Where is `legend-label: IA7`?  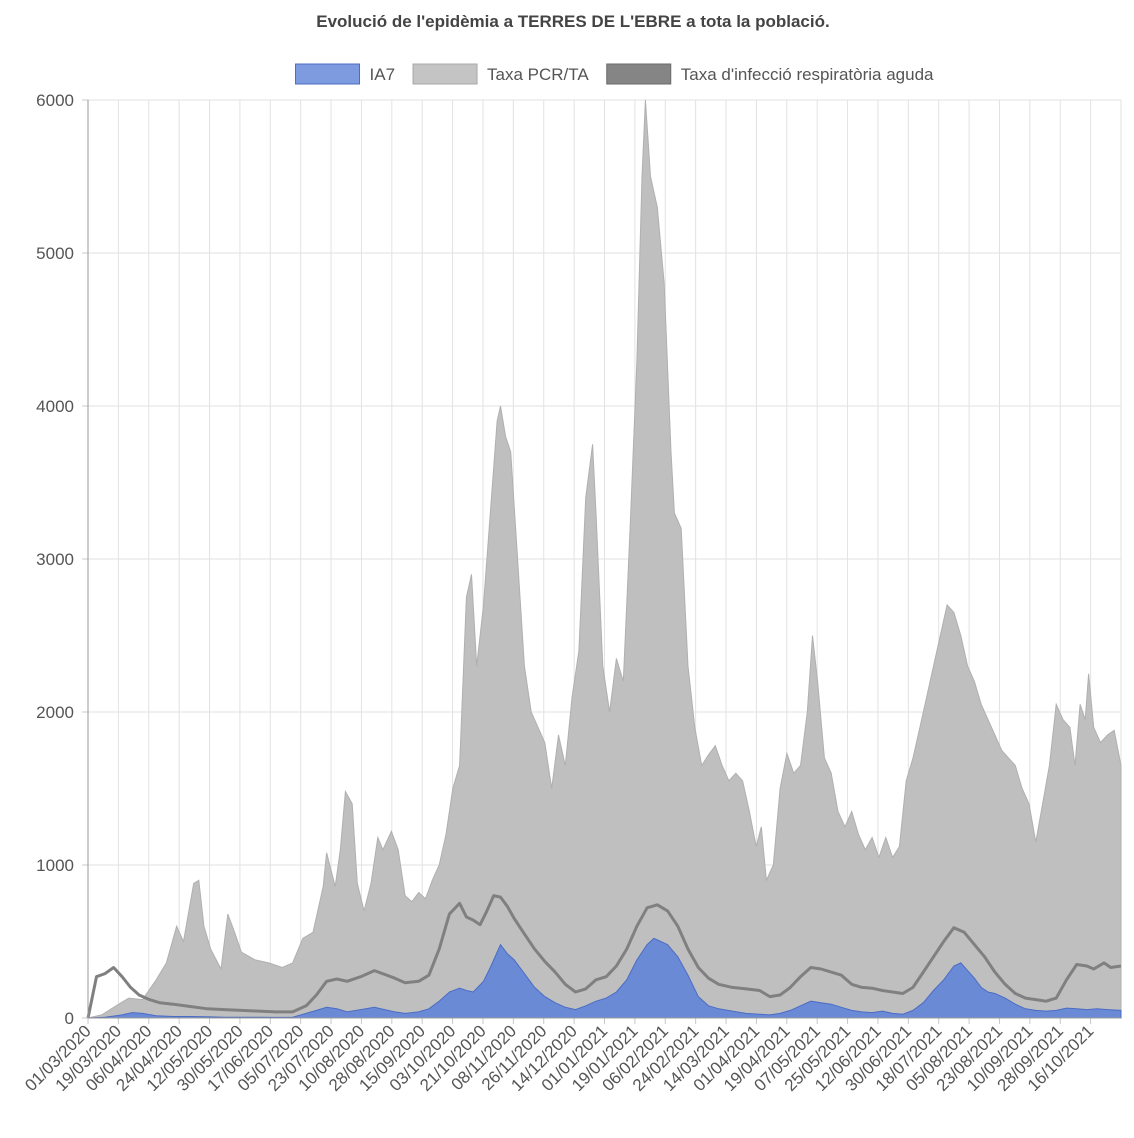 legend-label: IA7 is located at coordinates (383, 74).